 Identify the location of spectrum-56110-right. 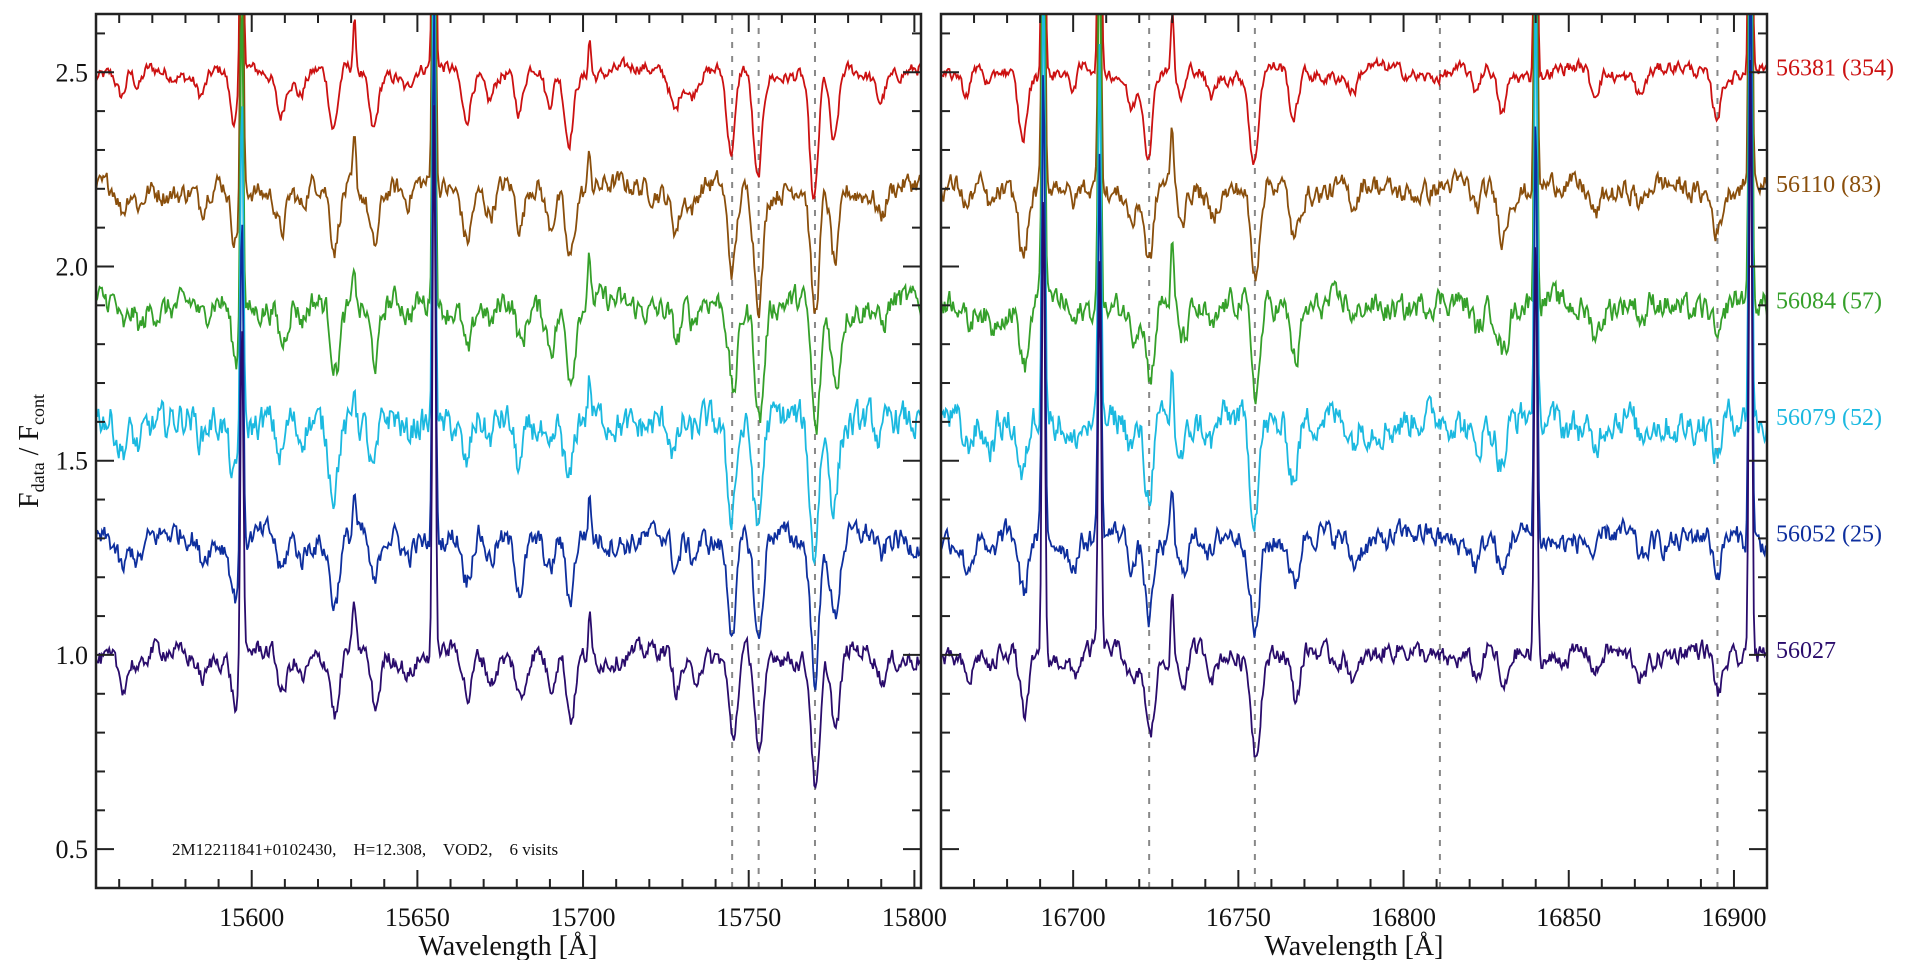
(1354, 148).